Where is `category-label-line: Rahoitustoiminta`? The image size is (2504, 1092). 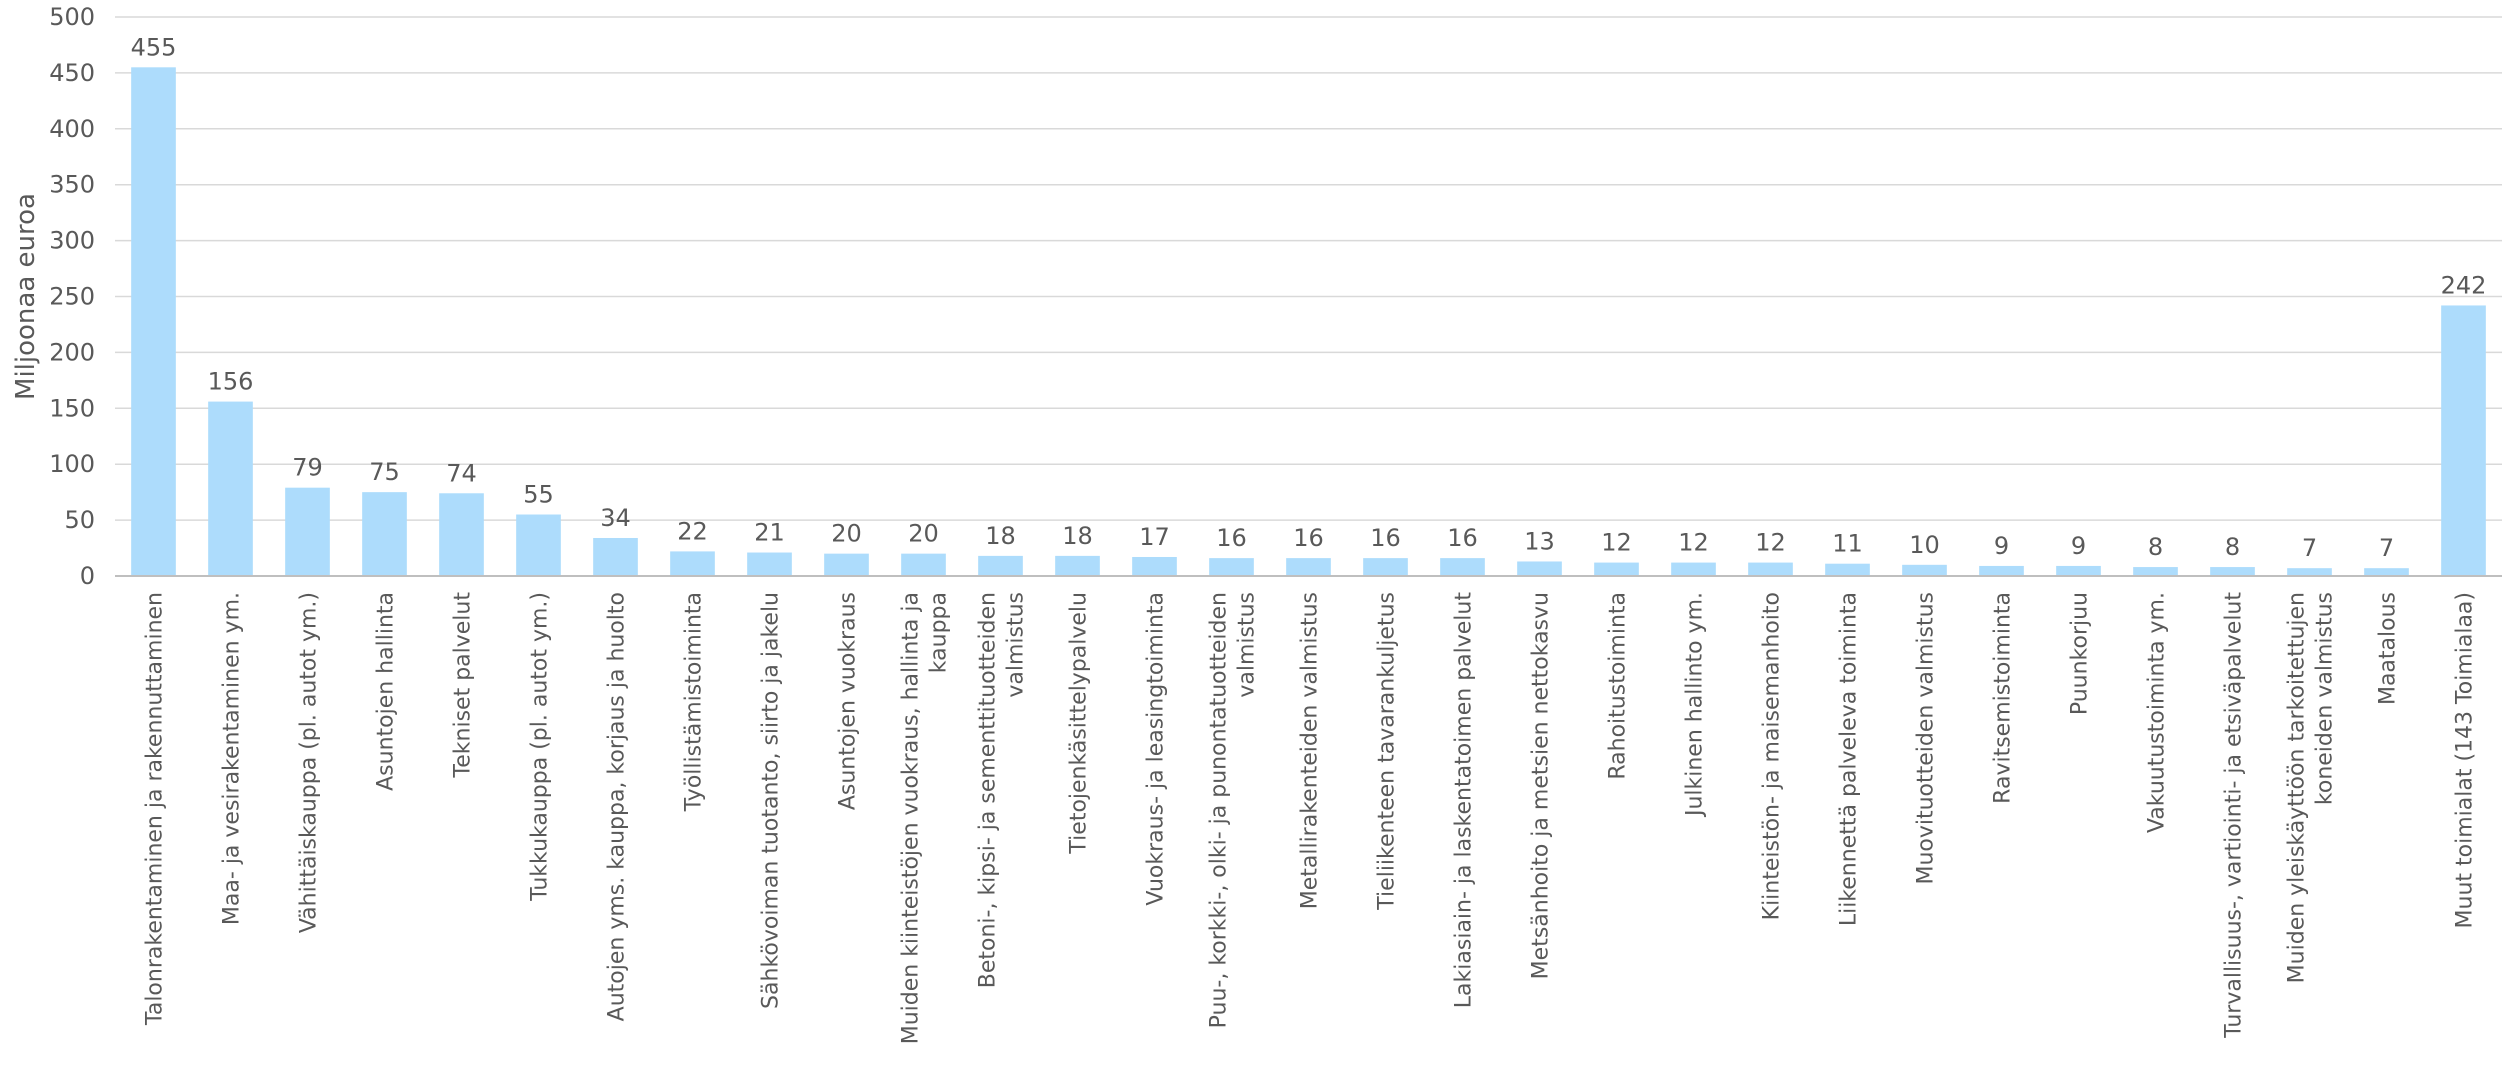 category-label-line: Rahoitustoiminta is located at coordinates (1618, 686).